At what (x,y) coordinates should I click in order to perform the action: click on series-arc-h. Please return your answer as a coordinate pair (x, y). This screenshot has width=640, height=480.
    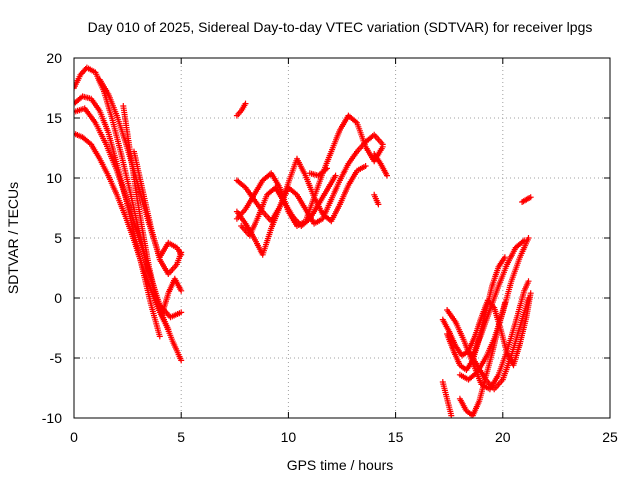
    Looking at the image, I should click on (241, 109).